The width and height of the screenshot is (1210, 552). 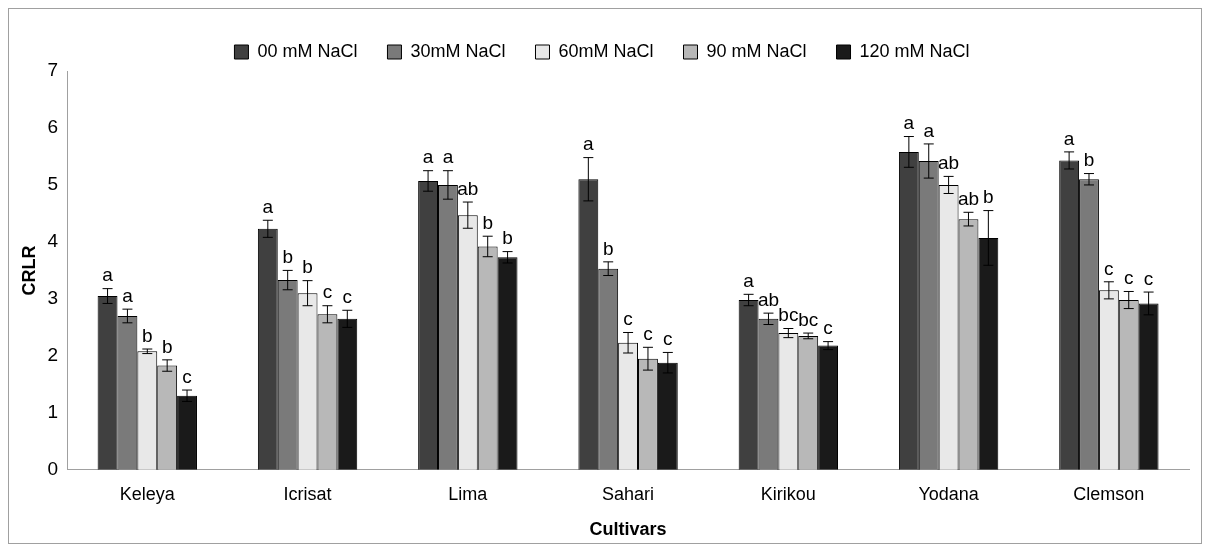 I want to click on x-tick-label: Yodana, so click(x=949, y=493).